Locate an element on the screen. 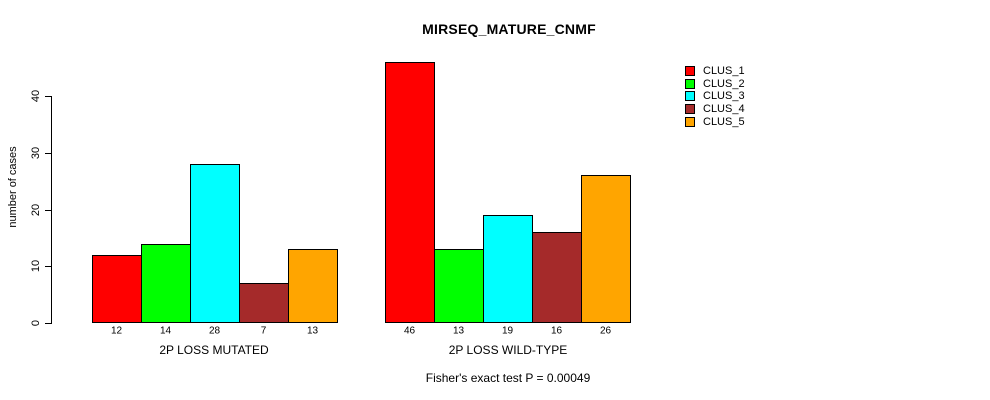  group-label-mutated: 2P LOSS MUTATED is located at coordinates (214, 350).